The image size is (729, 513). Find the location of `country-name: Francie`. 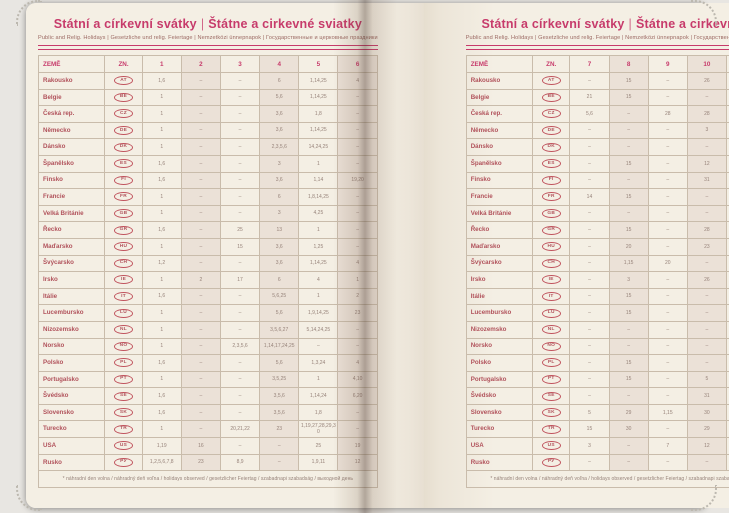

country-name: Francie is located at coordinates (499, 197).